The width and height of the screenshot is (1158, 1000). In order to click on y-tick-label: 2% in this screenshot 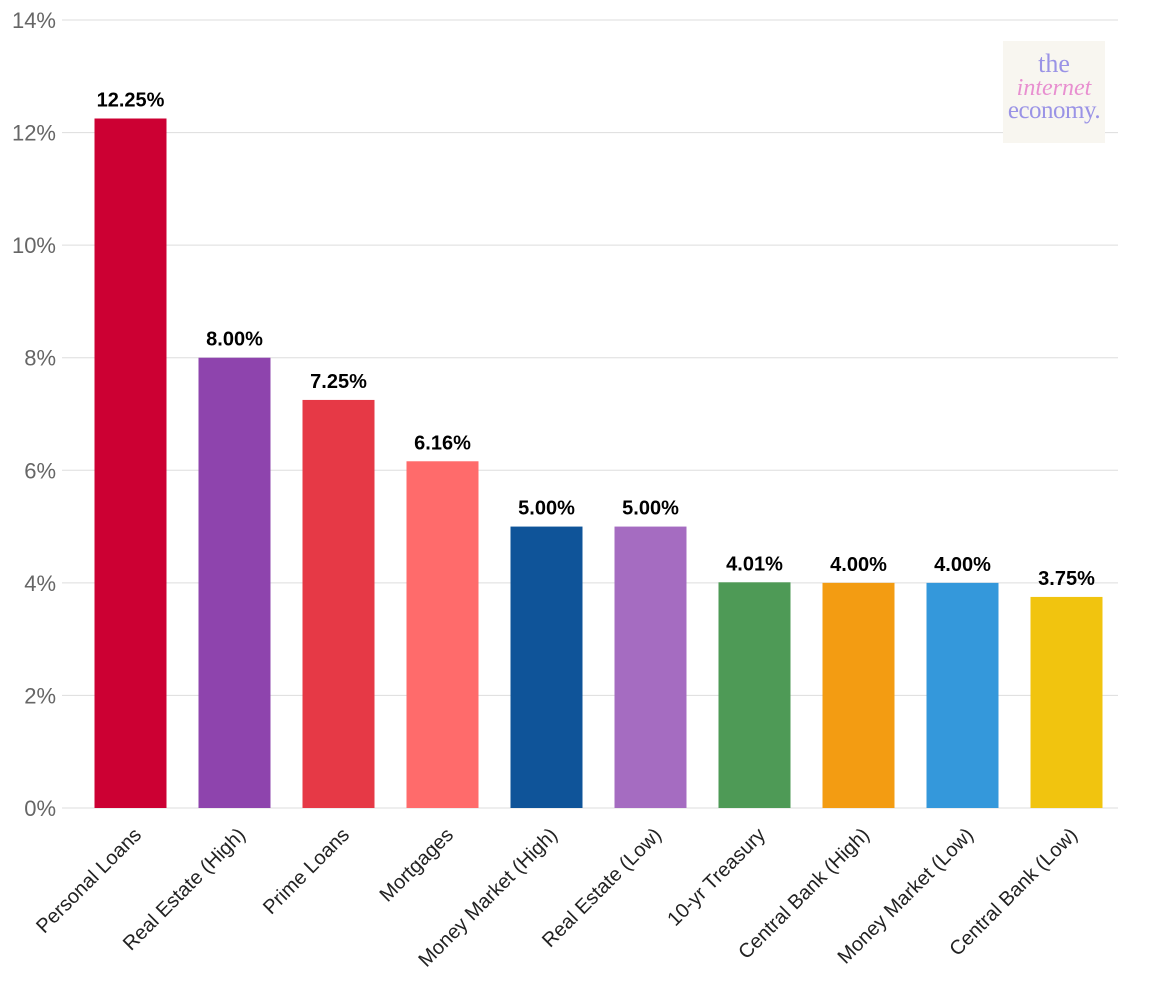, I will do `click(40, 695)`.